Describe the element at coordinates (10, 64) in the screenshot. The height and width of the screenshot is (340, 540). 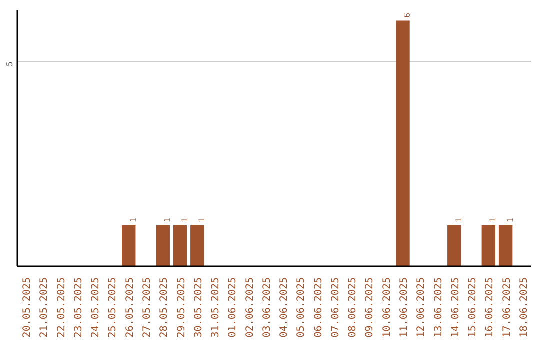
I see `y-tick-label: 5` at that location.